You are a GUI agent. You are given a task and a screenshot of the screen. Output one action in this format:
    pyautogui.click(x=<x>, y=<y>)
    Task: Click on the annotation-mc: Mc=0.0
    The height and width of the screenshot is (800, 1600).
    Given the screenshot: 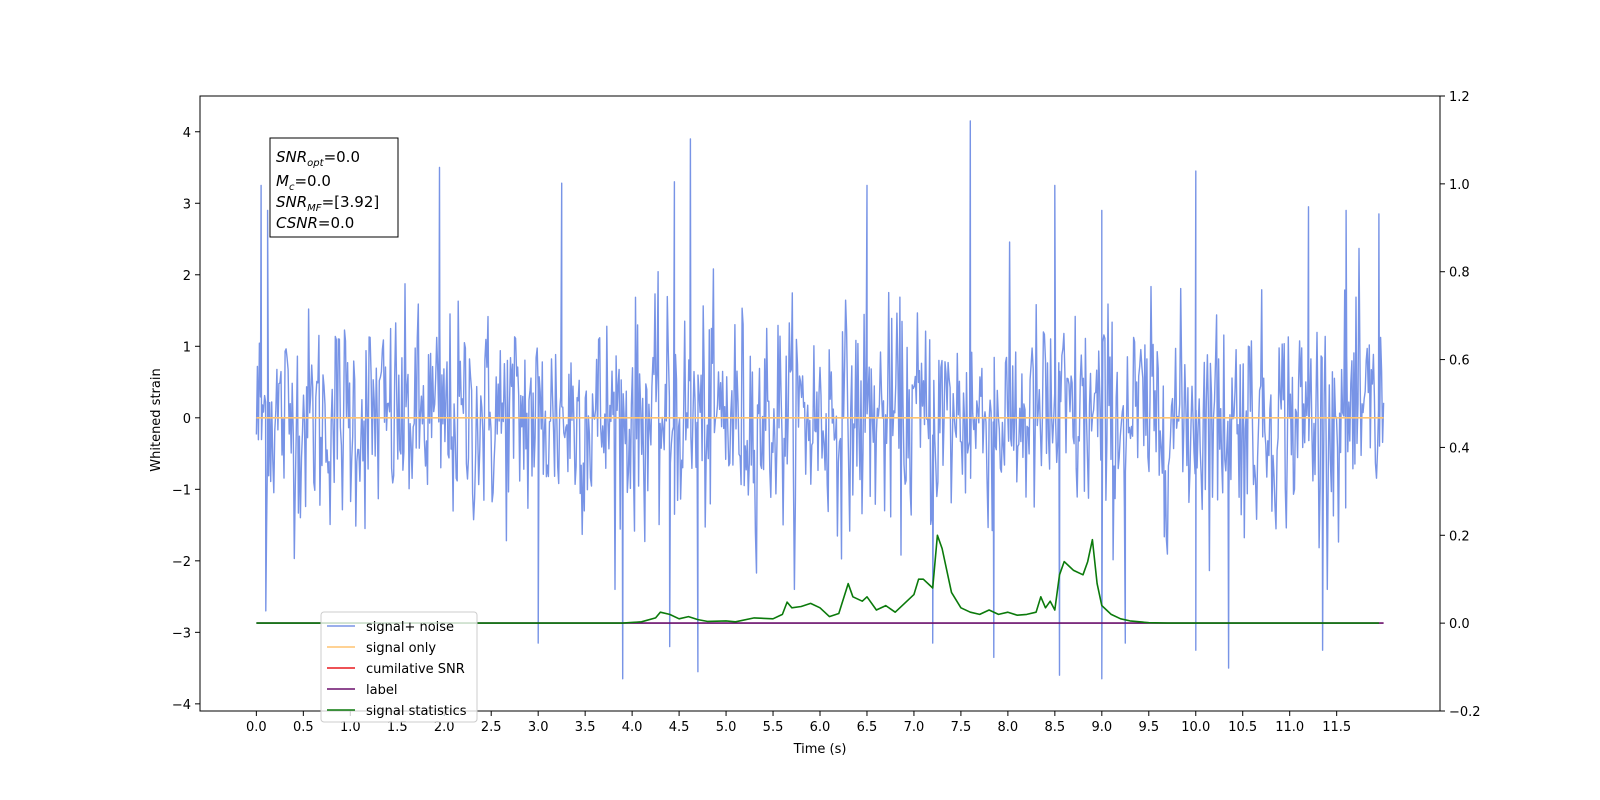 What is the action you would take?
    pyautogui.click(x=303, y=182)
    